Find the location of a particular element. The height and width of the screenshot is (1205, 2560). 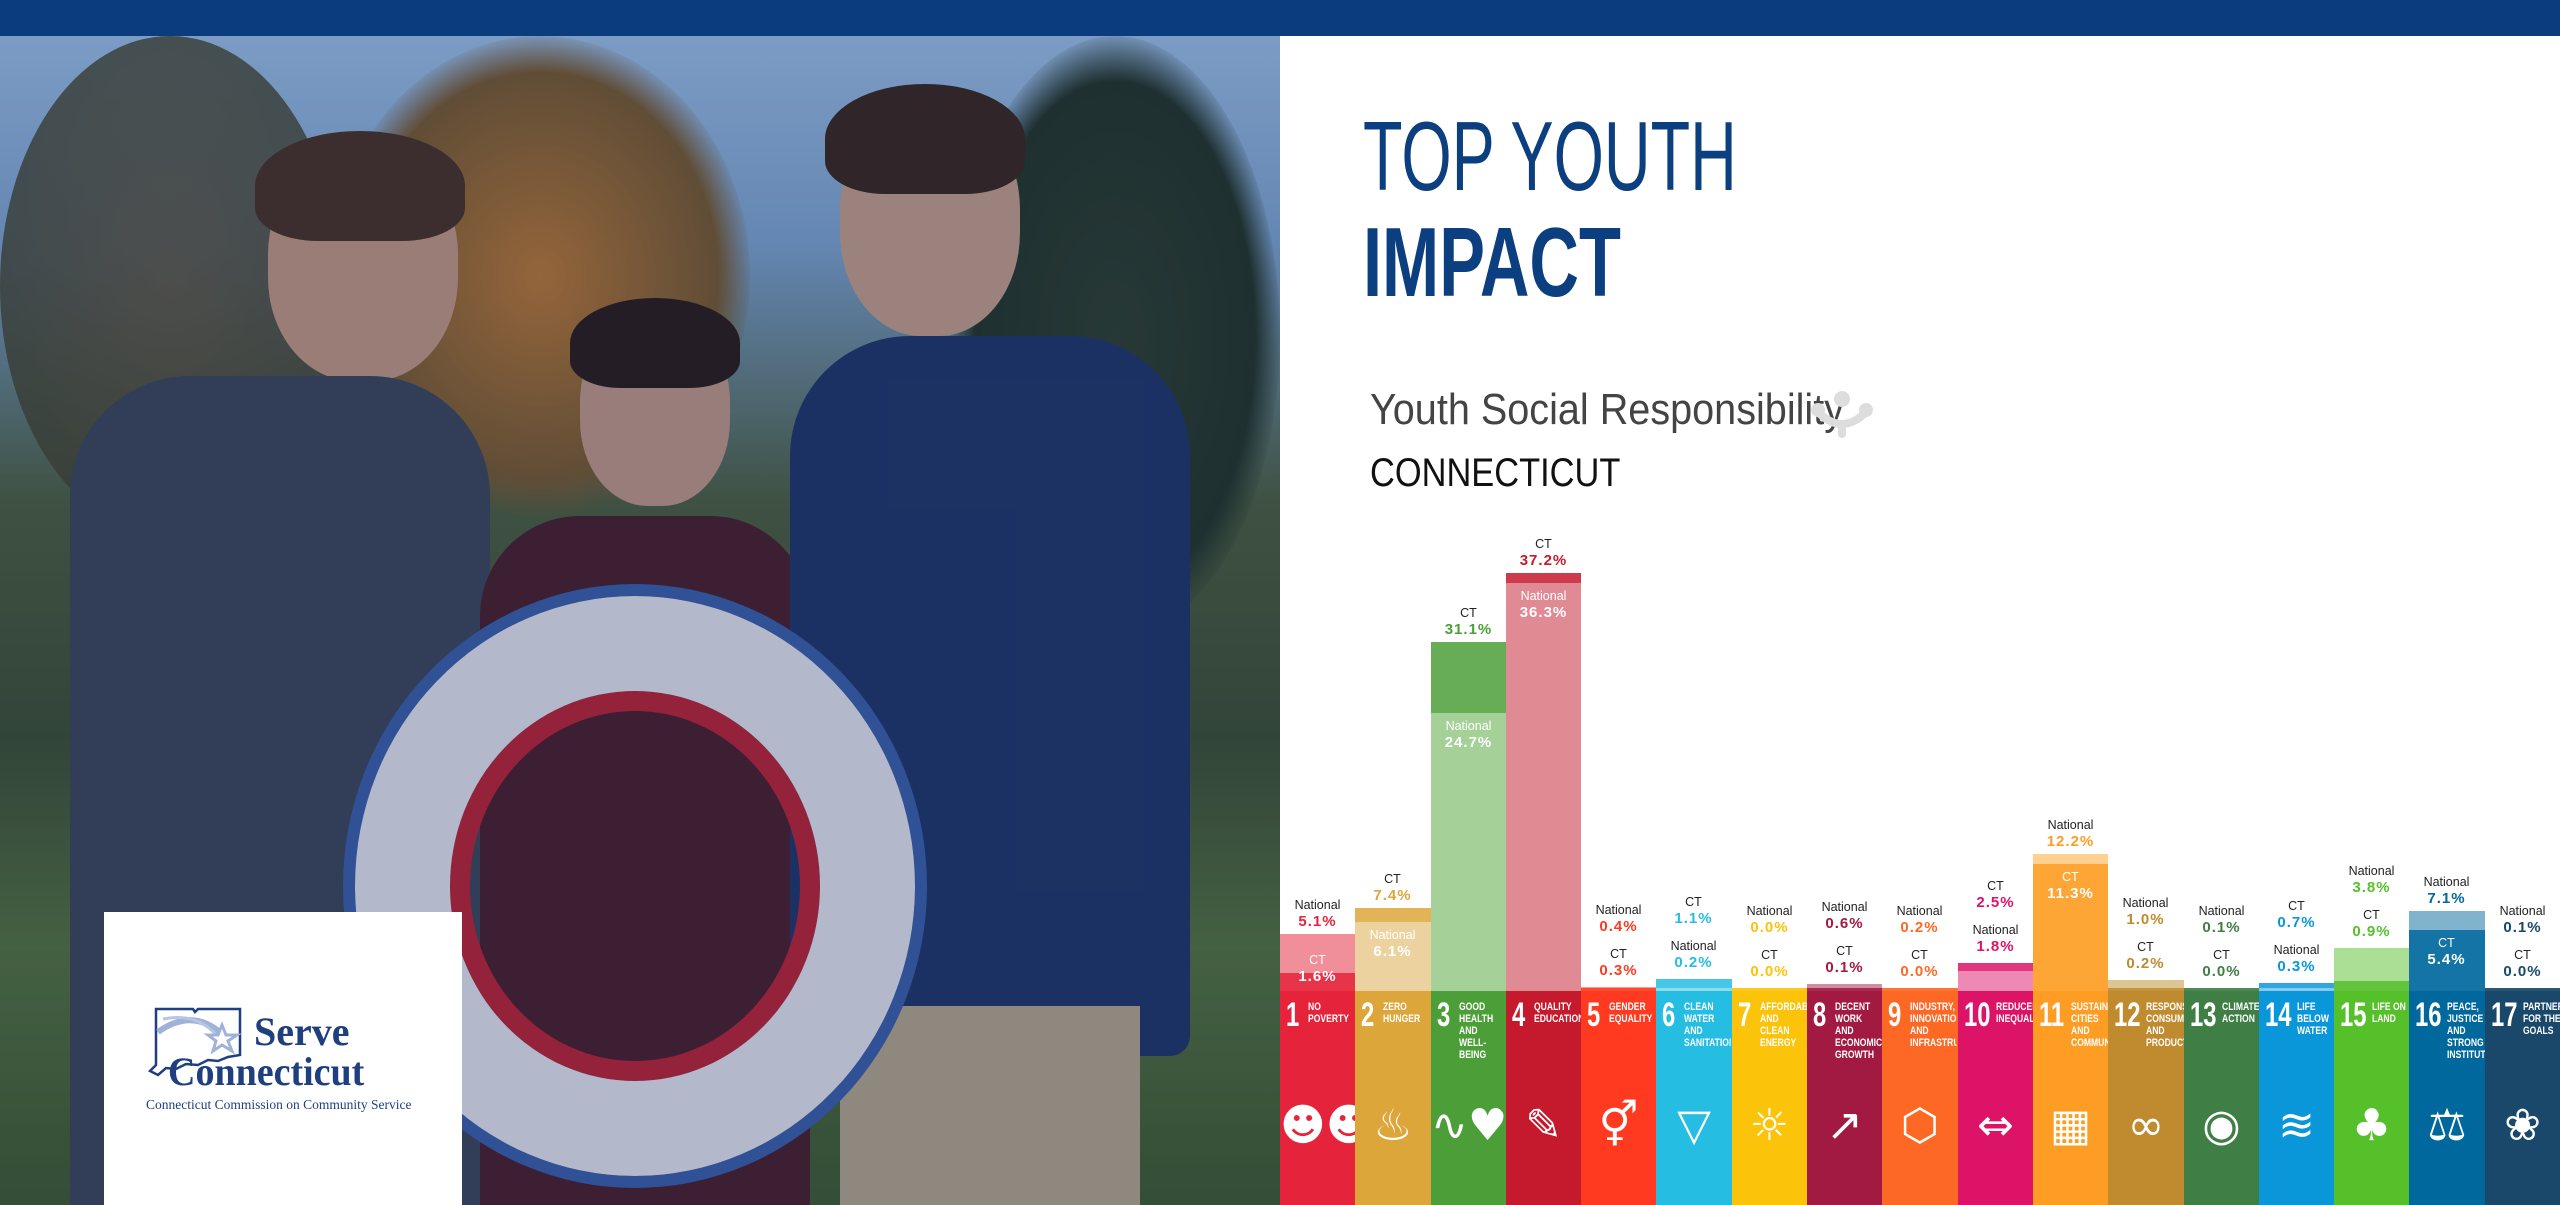

data-label-upper: National 0.2% is located at coordinates (1919, 920).